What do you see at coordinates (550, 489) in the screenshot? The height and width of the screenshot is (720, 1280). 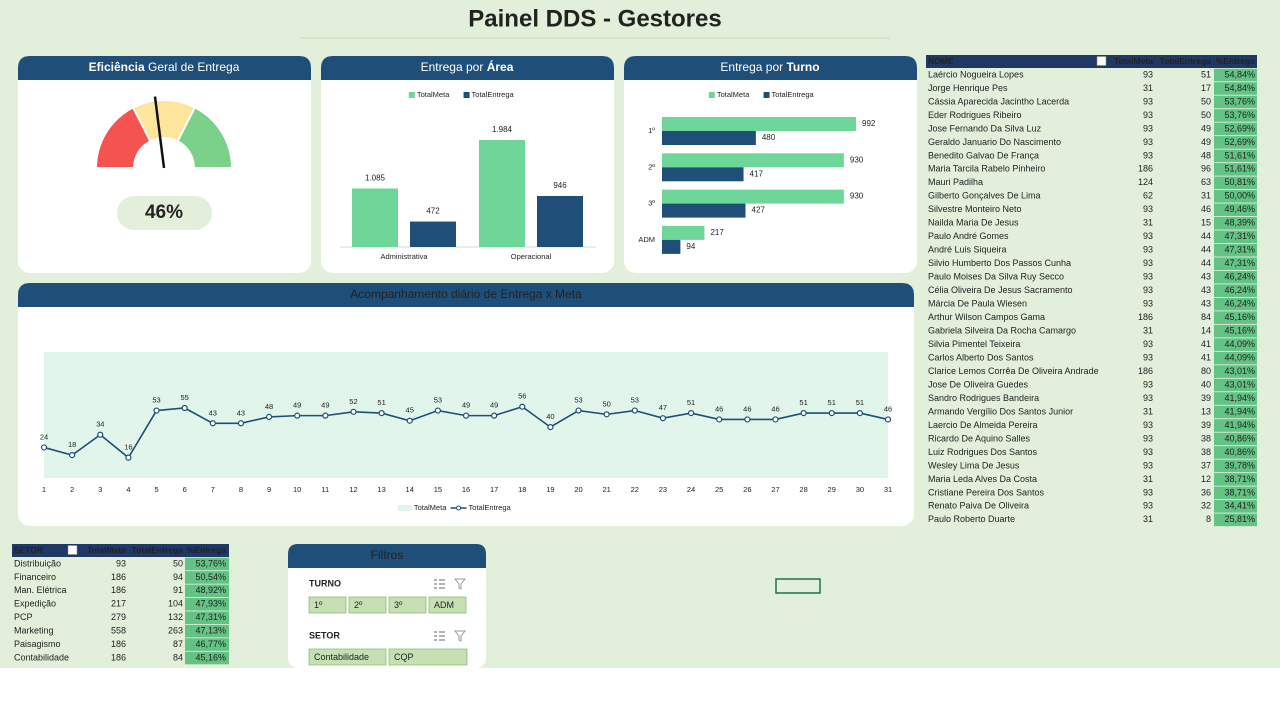 I see `x-tick-label: 19` at bounding box center [550, 489].